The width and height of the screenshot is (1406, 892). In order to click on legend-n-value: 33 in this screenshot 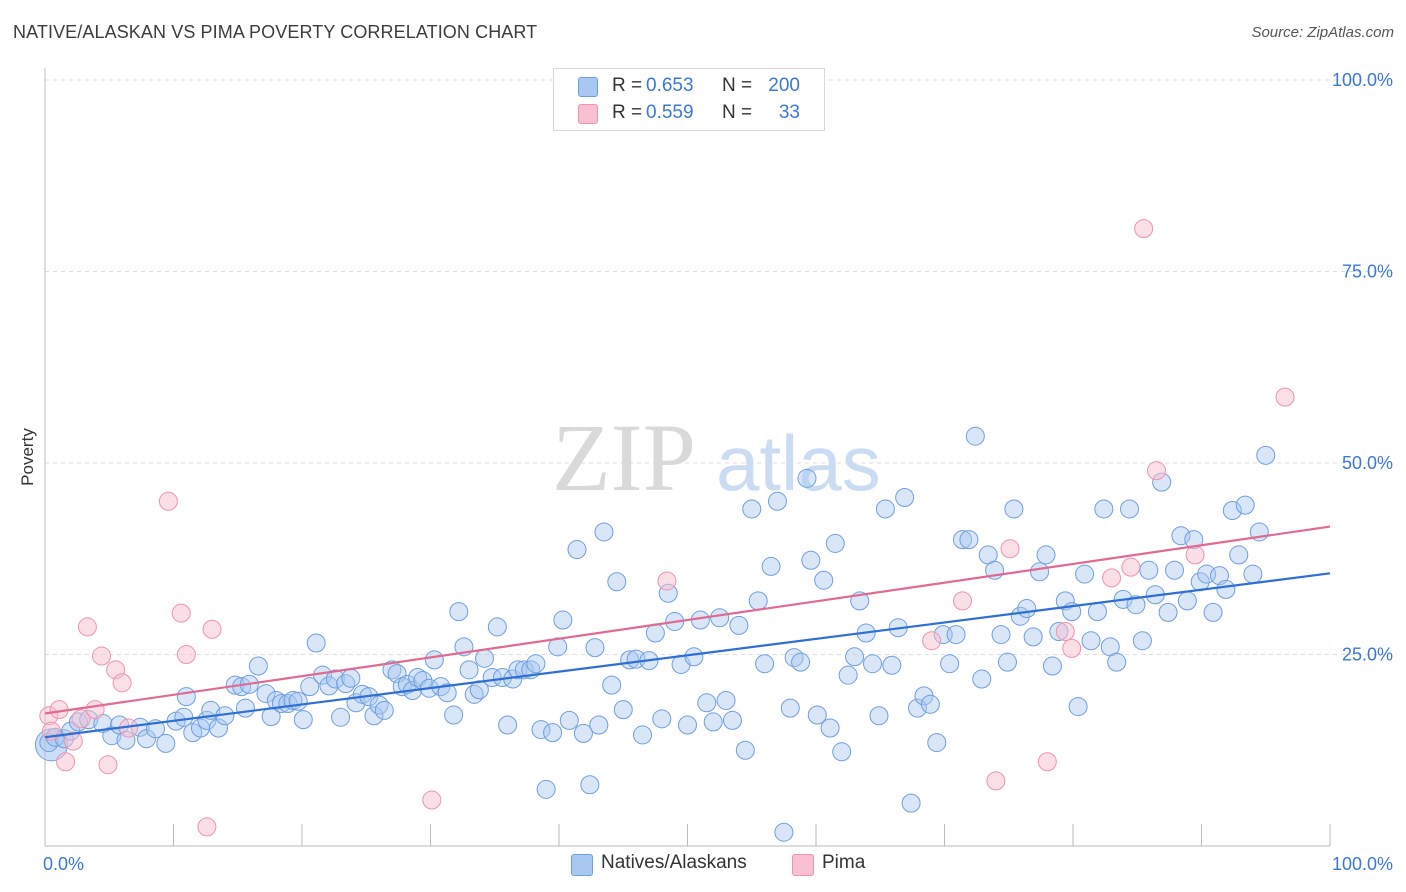, I will do `click(789, 112)`.